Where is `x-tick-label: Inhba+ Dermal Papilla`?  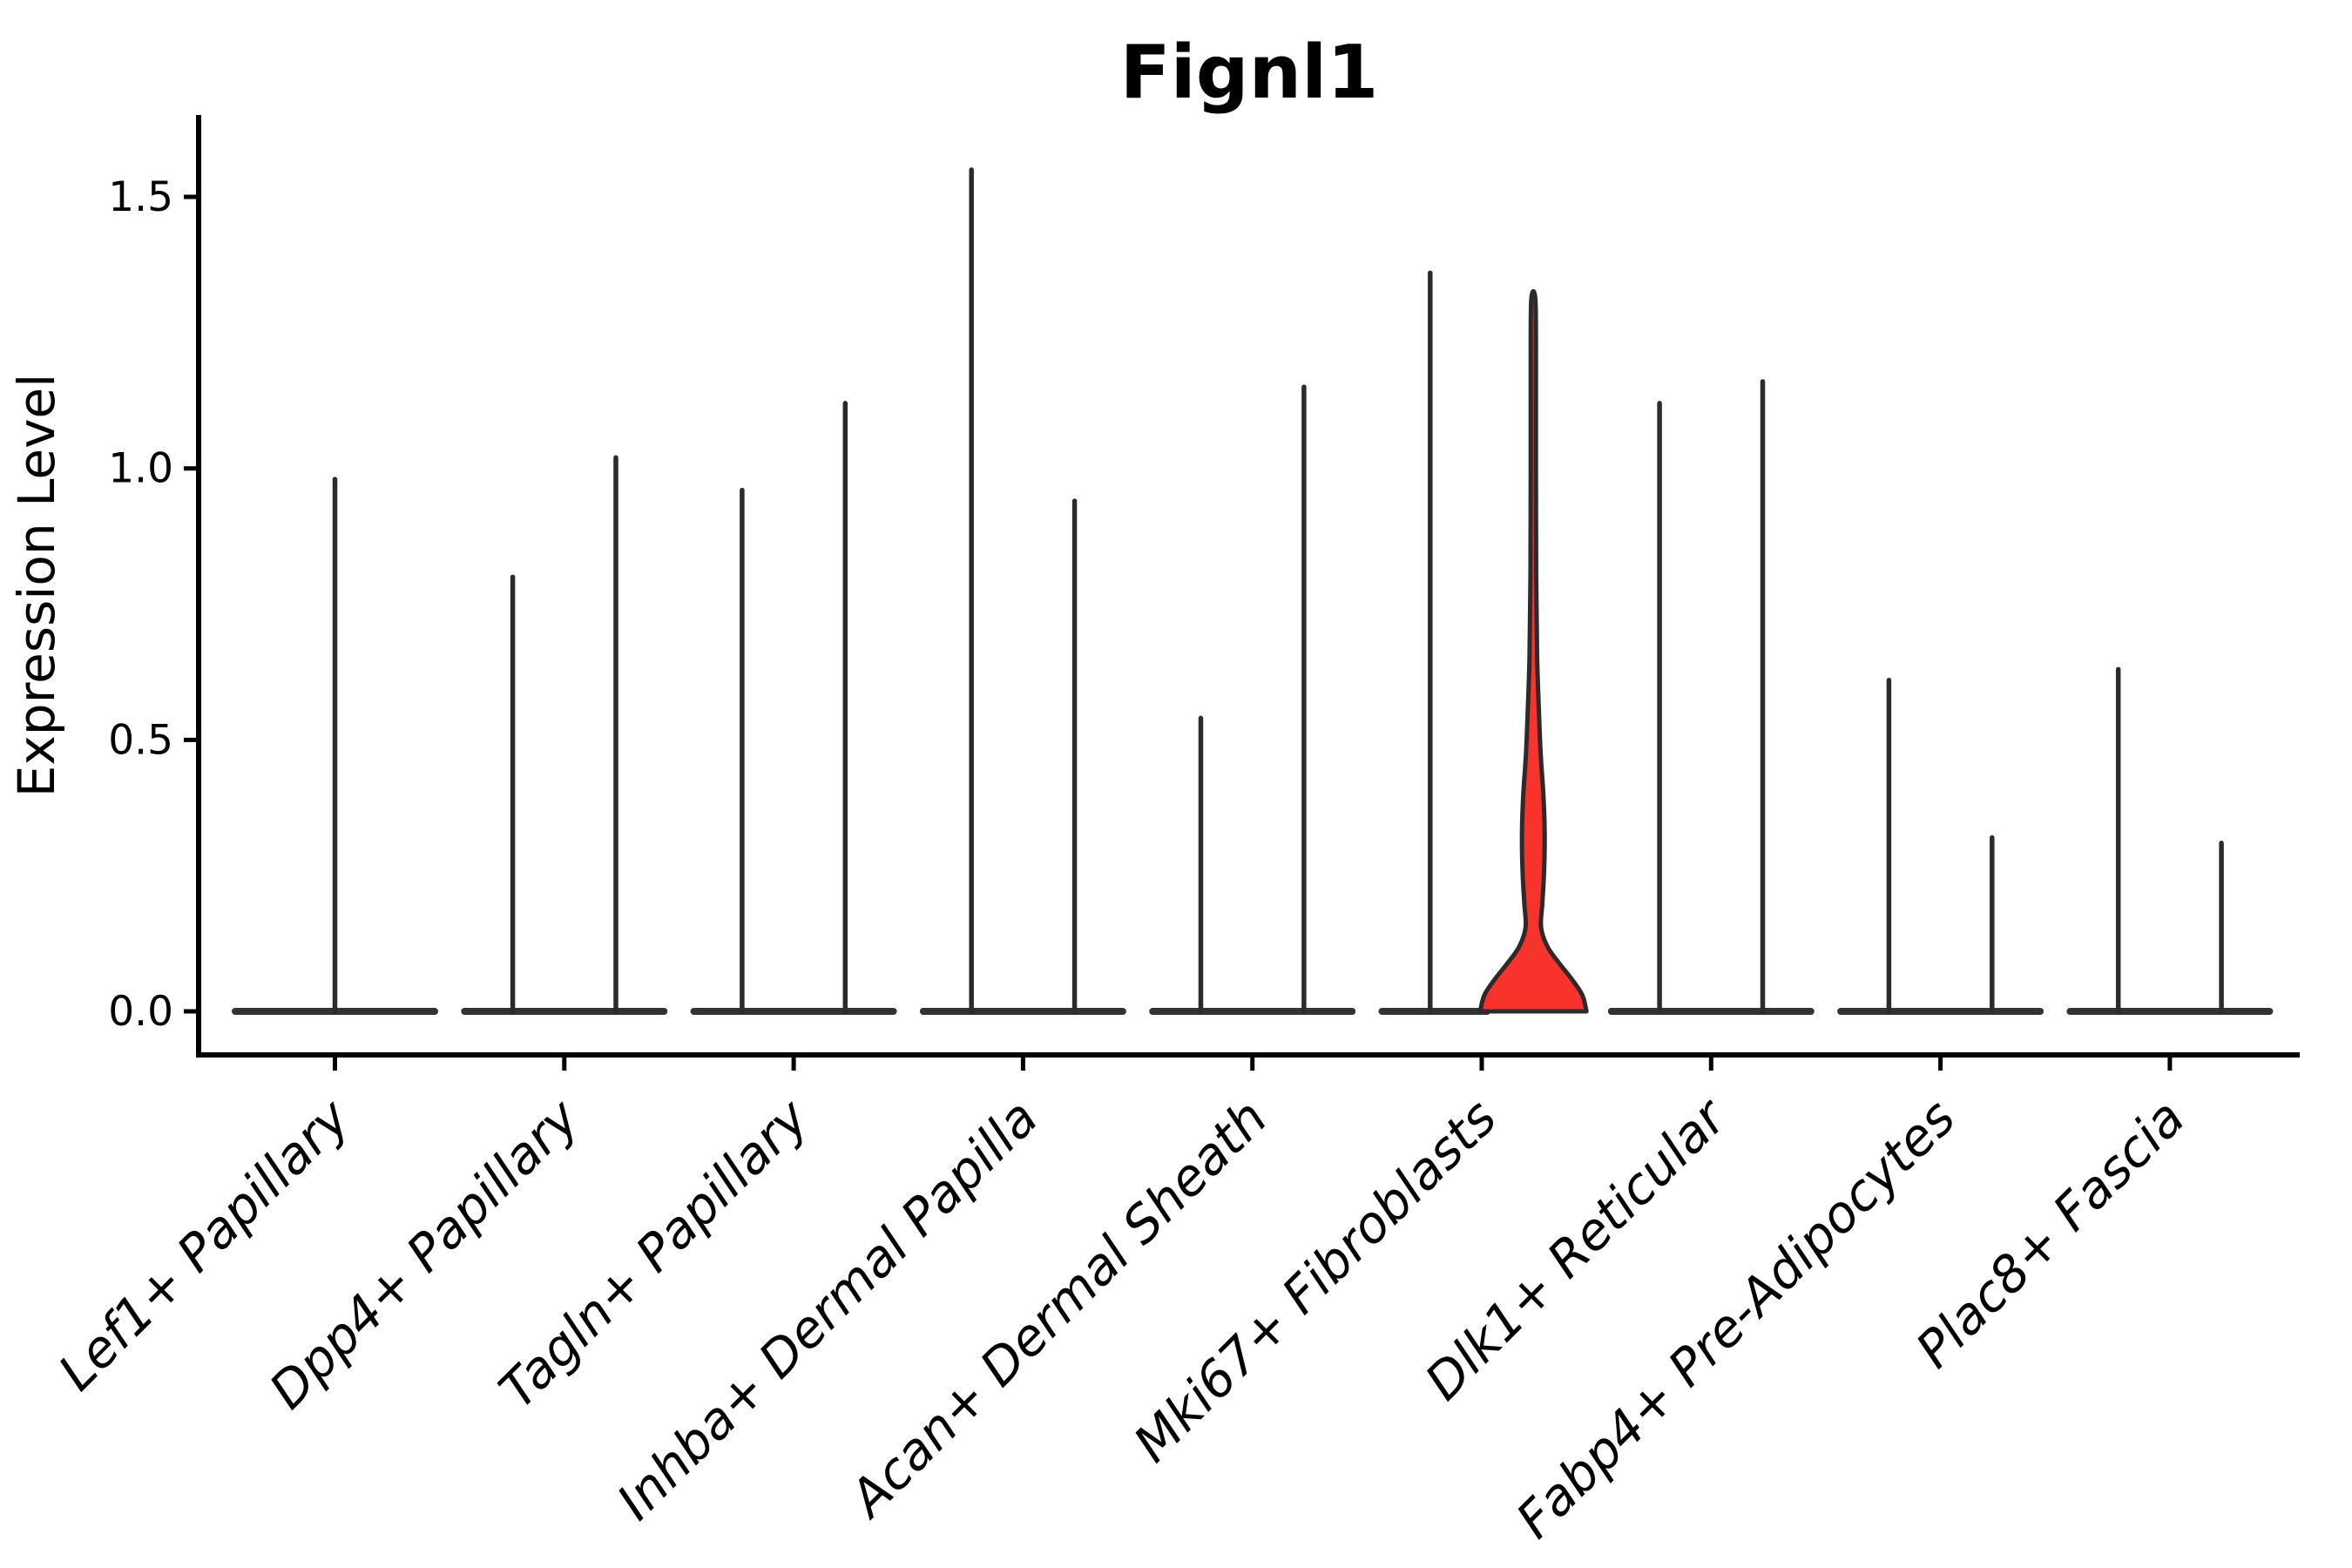 x-tick-label: Inhba+ Dermal Papilla is located at coordinates (827, 1310).